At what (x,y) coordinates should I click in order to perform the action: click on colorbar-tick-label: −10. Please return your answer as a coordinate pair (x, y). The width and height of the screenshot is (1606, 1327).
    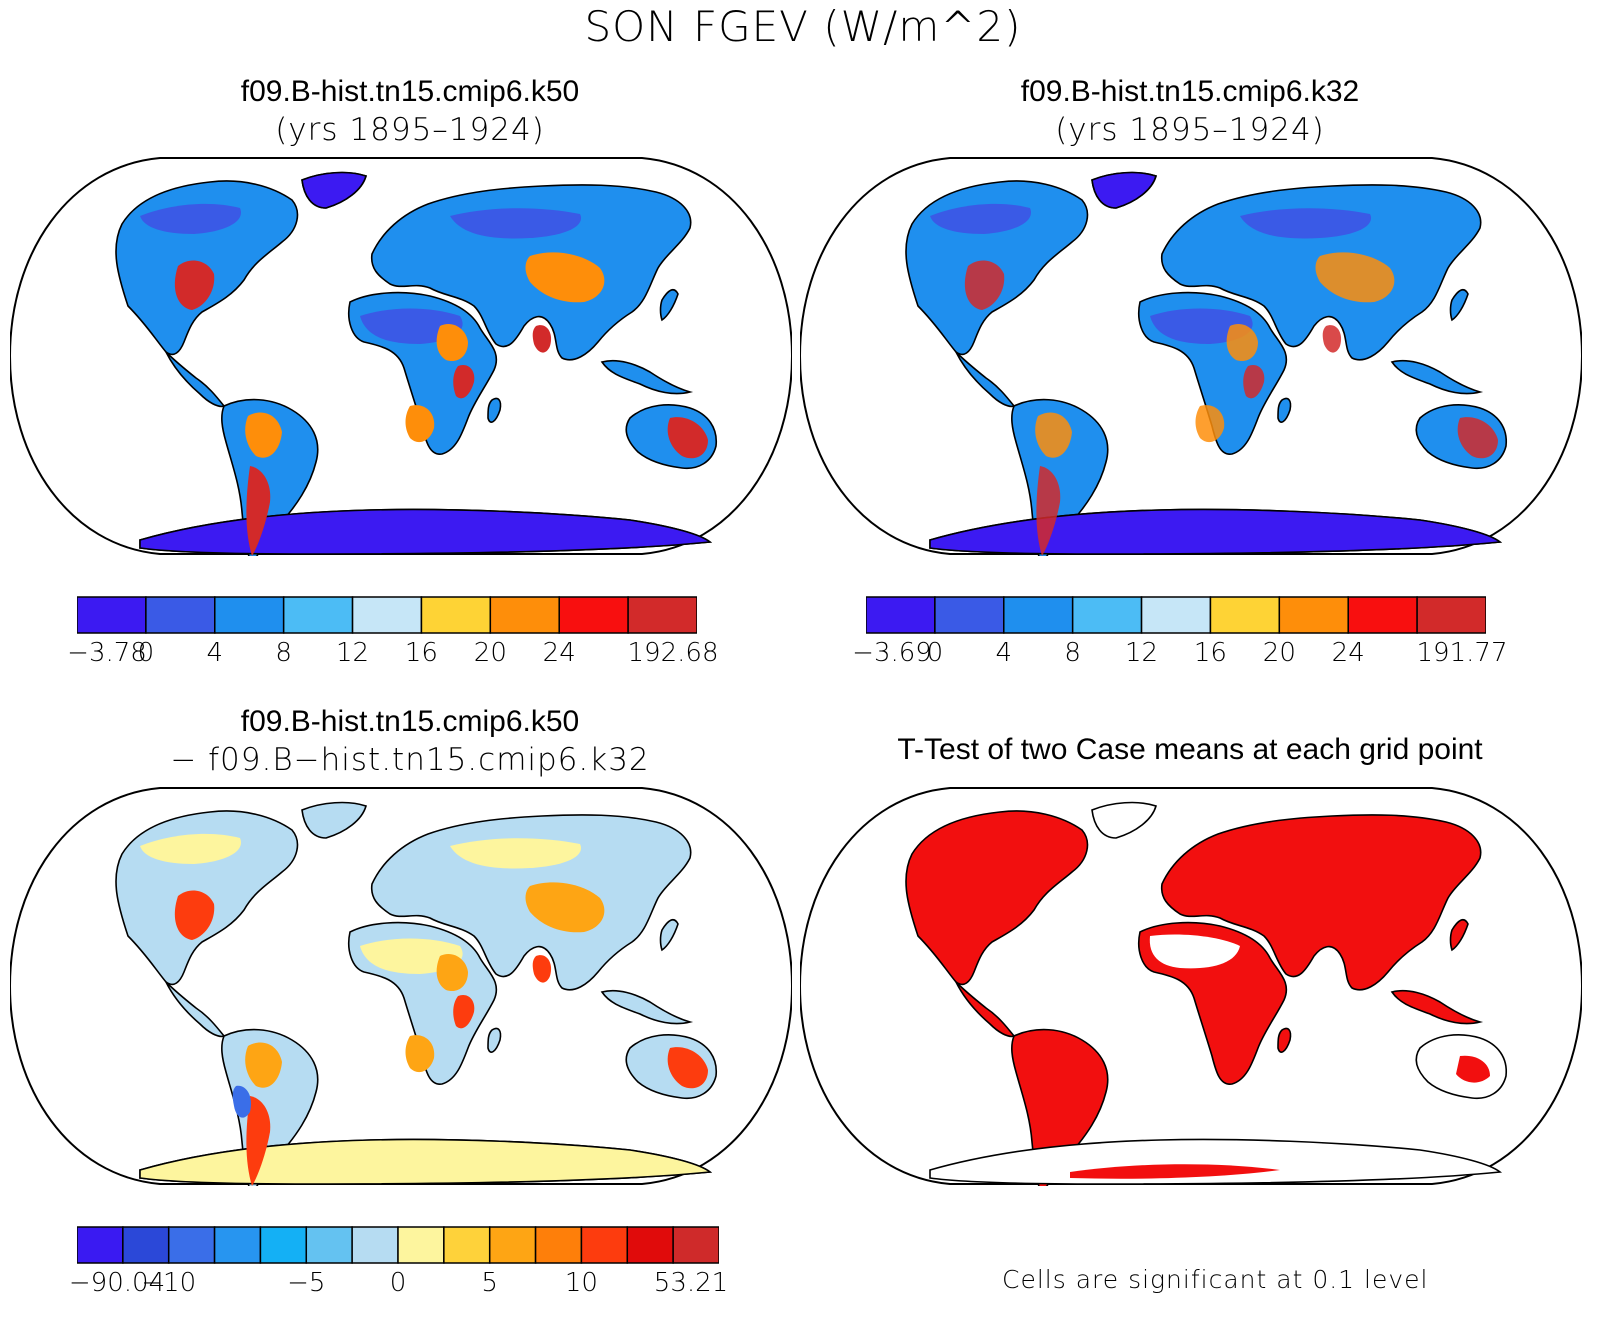
    Looking at the image, I should click on (169, 1283).